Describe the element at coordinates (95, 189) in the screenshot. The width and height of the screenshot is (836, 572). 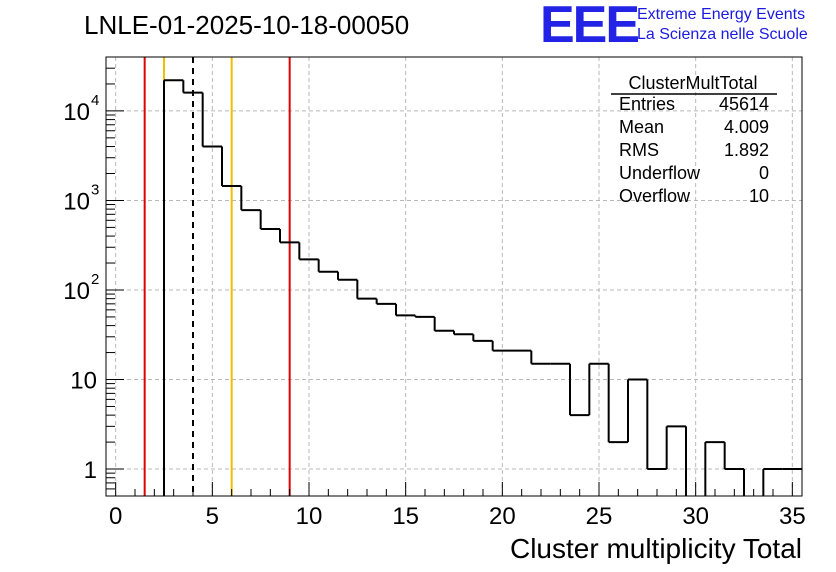
I see `y-tick-exponent: 3` at that location.